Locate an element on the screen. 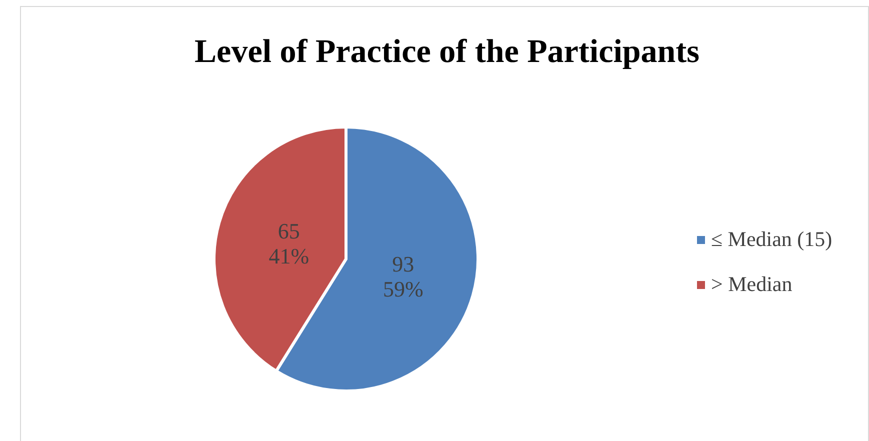 Image resolution: width=869 pixels, height=441 pixels. legend-label: > Median is located at coordinates (752, 284).